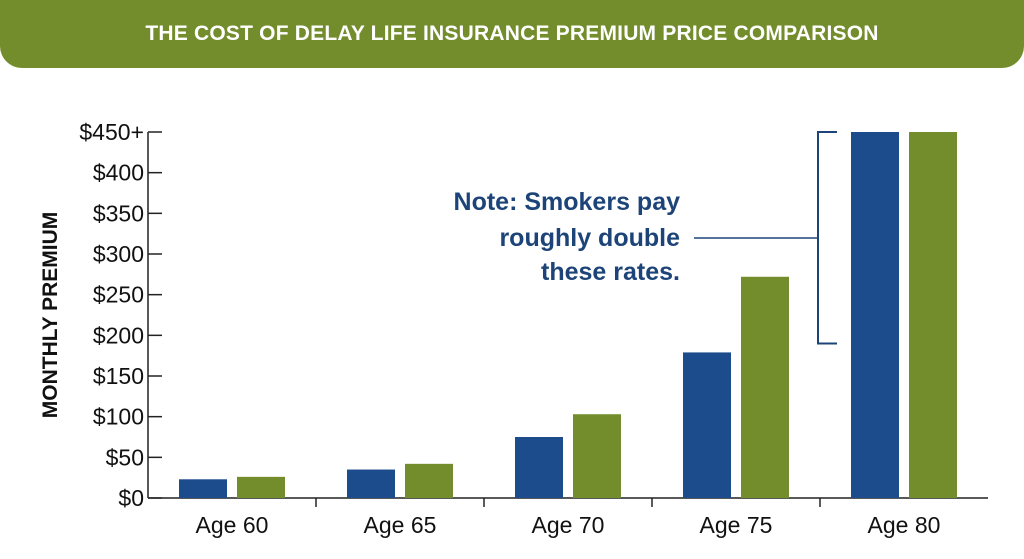 The image size is (1024, 559). I want to click on y-tick-label: $350, so click(118, 213).